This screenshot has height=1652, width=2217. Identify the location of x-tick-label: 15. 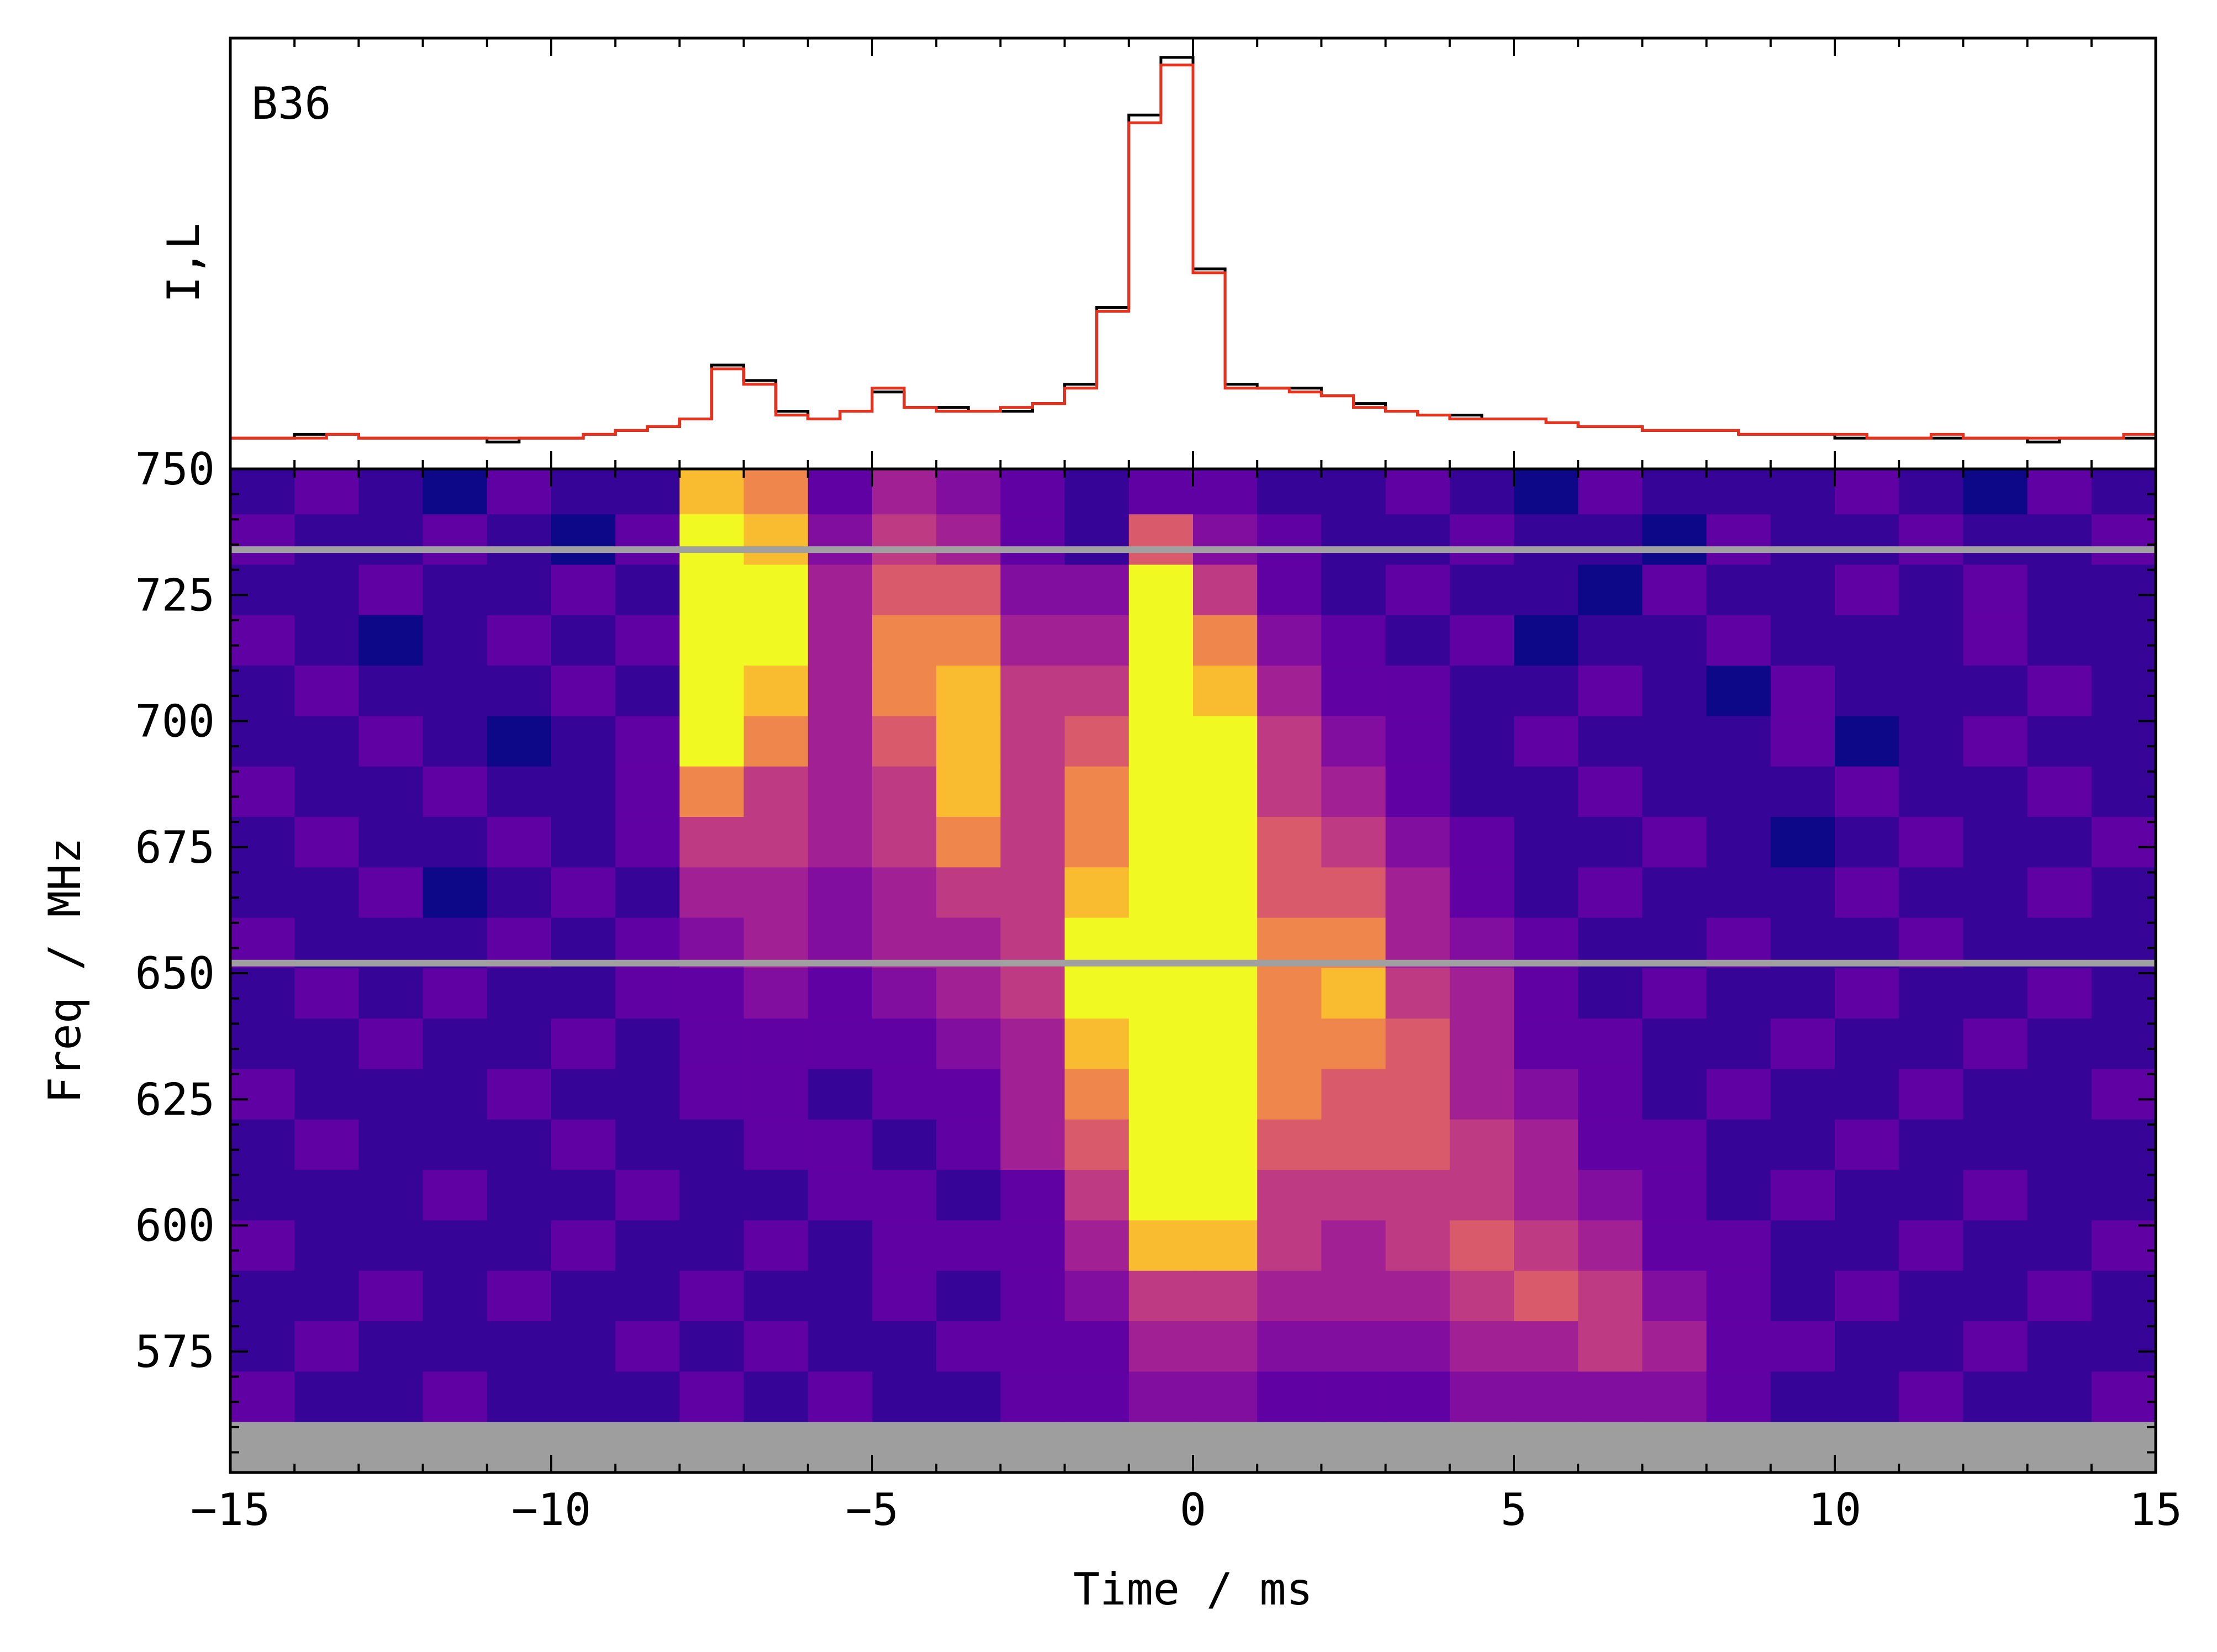
(2155, 1509).